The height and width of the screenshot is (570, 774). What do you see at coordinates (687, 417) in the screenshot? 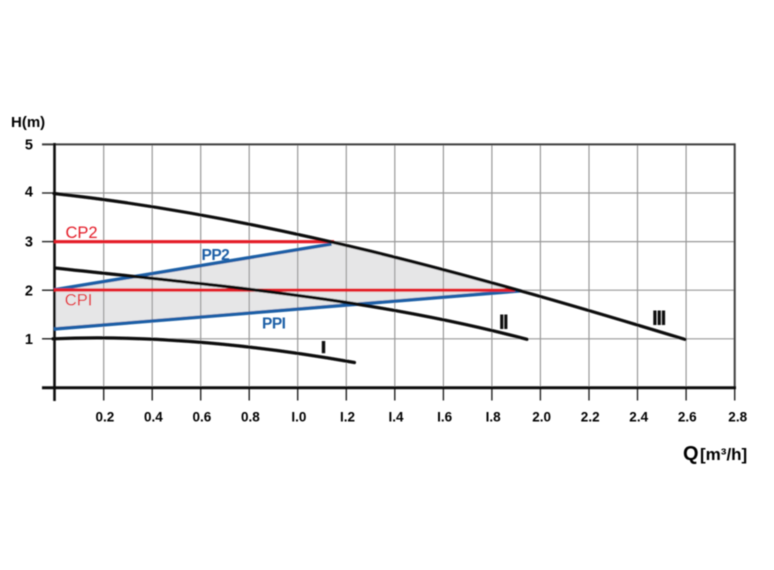
I see `svg-text: 2.6` at bounding box center [687, 417].